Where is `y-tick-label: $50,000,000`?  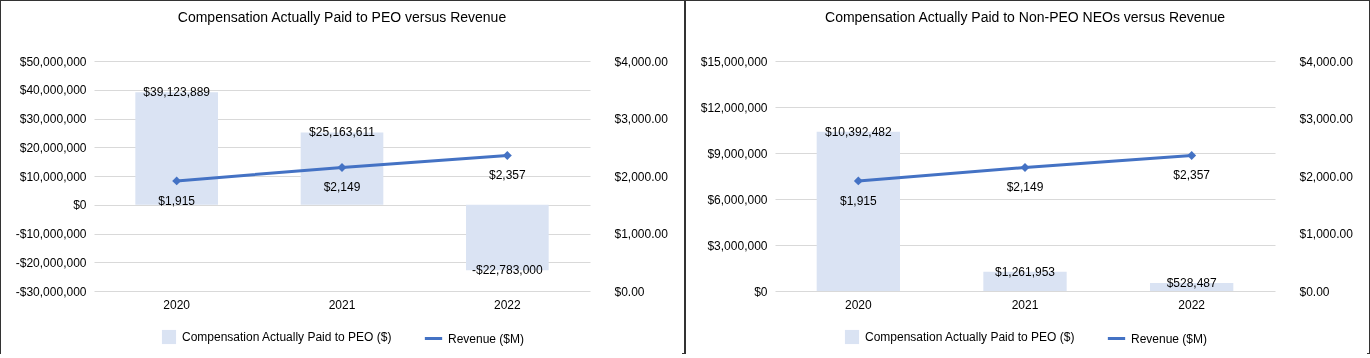 y-tick-label: $50,000,000 is located at coordinates (53, 61).